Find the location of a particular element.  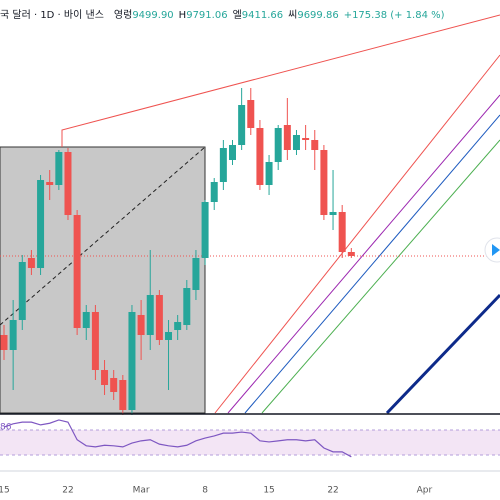

diagonal is located at coordinates (103, 236).